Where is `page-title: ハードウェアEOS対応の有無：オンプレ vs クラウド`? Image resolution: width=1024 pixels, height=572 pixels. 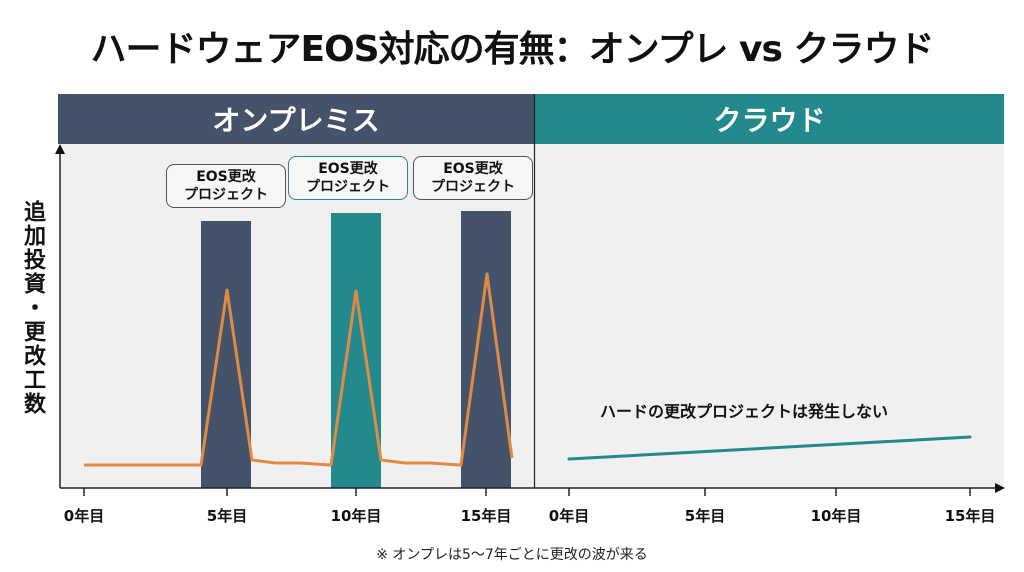 page-title: ハードウェアEOS対応の有無：オンプレ vs クラウド is located at coordinates (512, 49).